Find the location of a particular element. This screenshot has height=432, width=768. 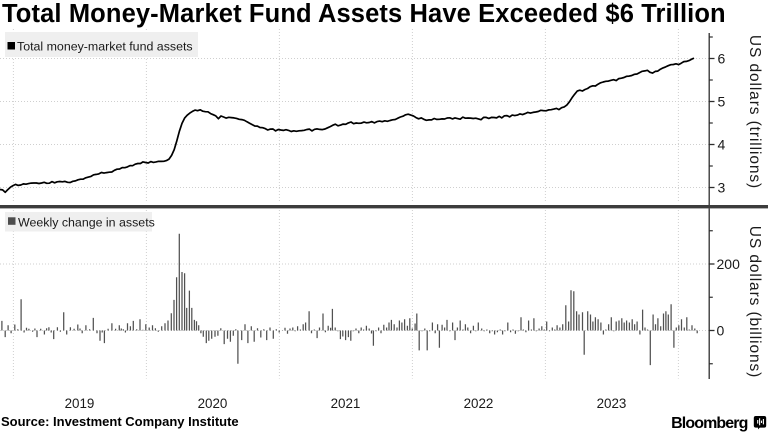

svg-text: Weekly change in assets is located at coordinates (86, 223).